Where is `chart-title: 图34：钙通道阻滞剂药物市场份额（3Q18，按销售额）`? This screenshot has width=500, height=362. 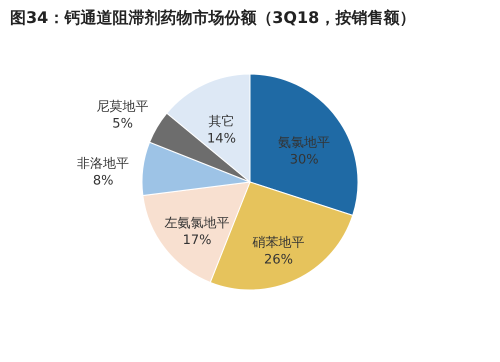 chart-title: 图34：钙通道阻滞剂药物市场份额（3Q18，按销售额） is located at coordinates (213, 17).